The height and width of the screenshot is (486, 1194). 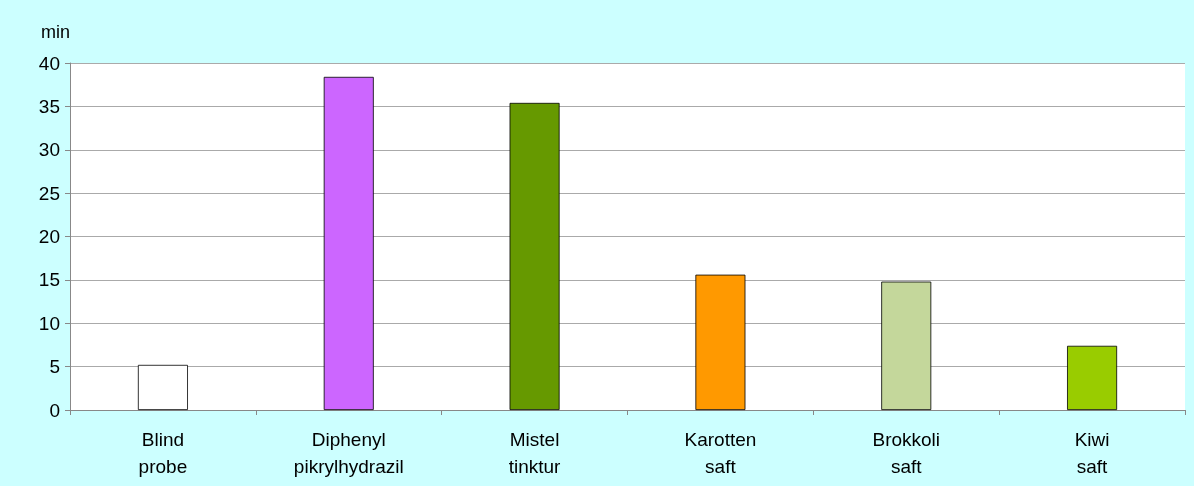 What do you see at coordinates (49, 280) in the screenshot?
I see `y-tick-label: 15` at bounding box center [49, 280].